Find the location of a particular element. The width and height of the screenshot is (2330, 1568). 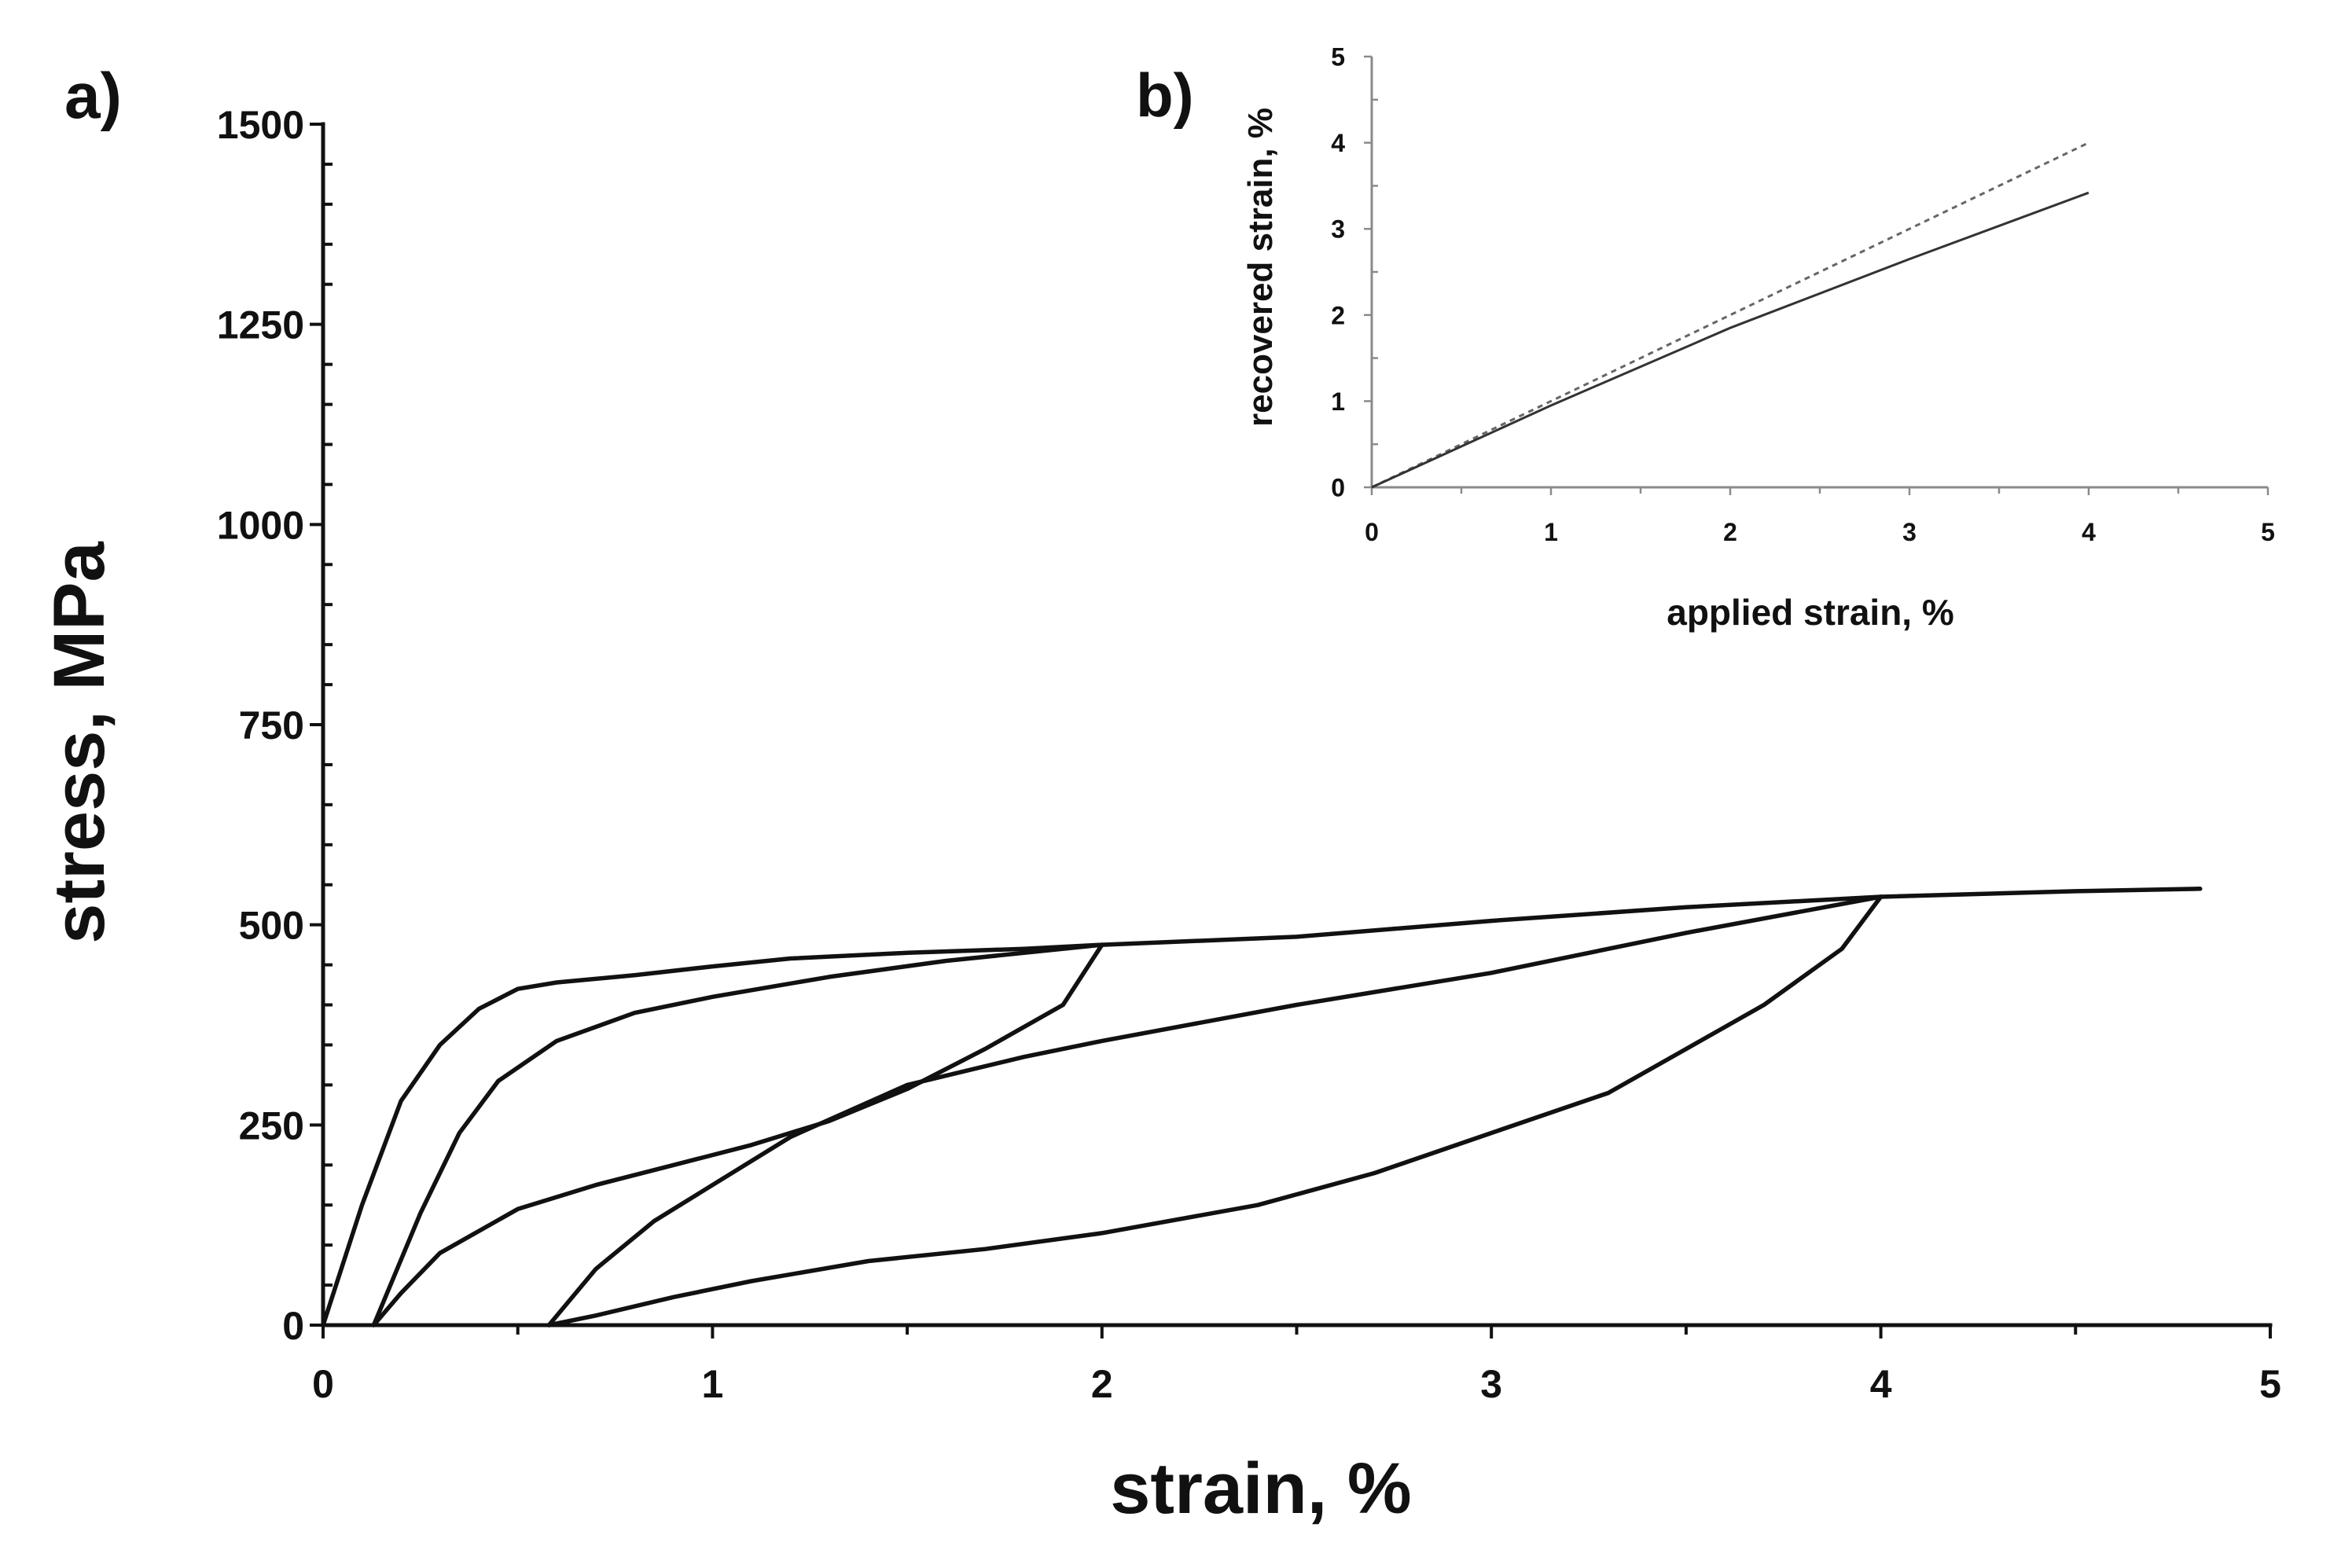

main-y-tick-label: 1250 is located at coordinates (260, 325).